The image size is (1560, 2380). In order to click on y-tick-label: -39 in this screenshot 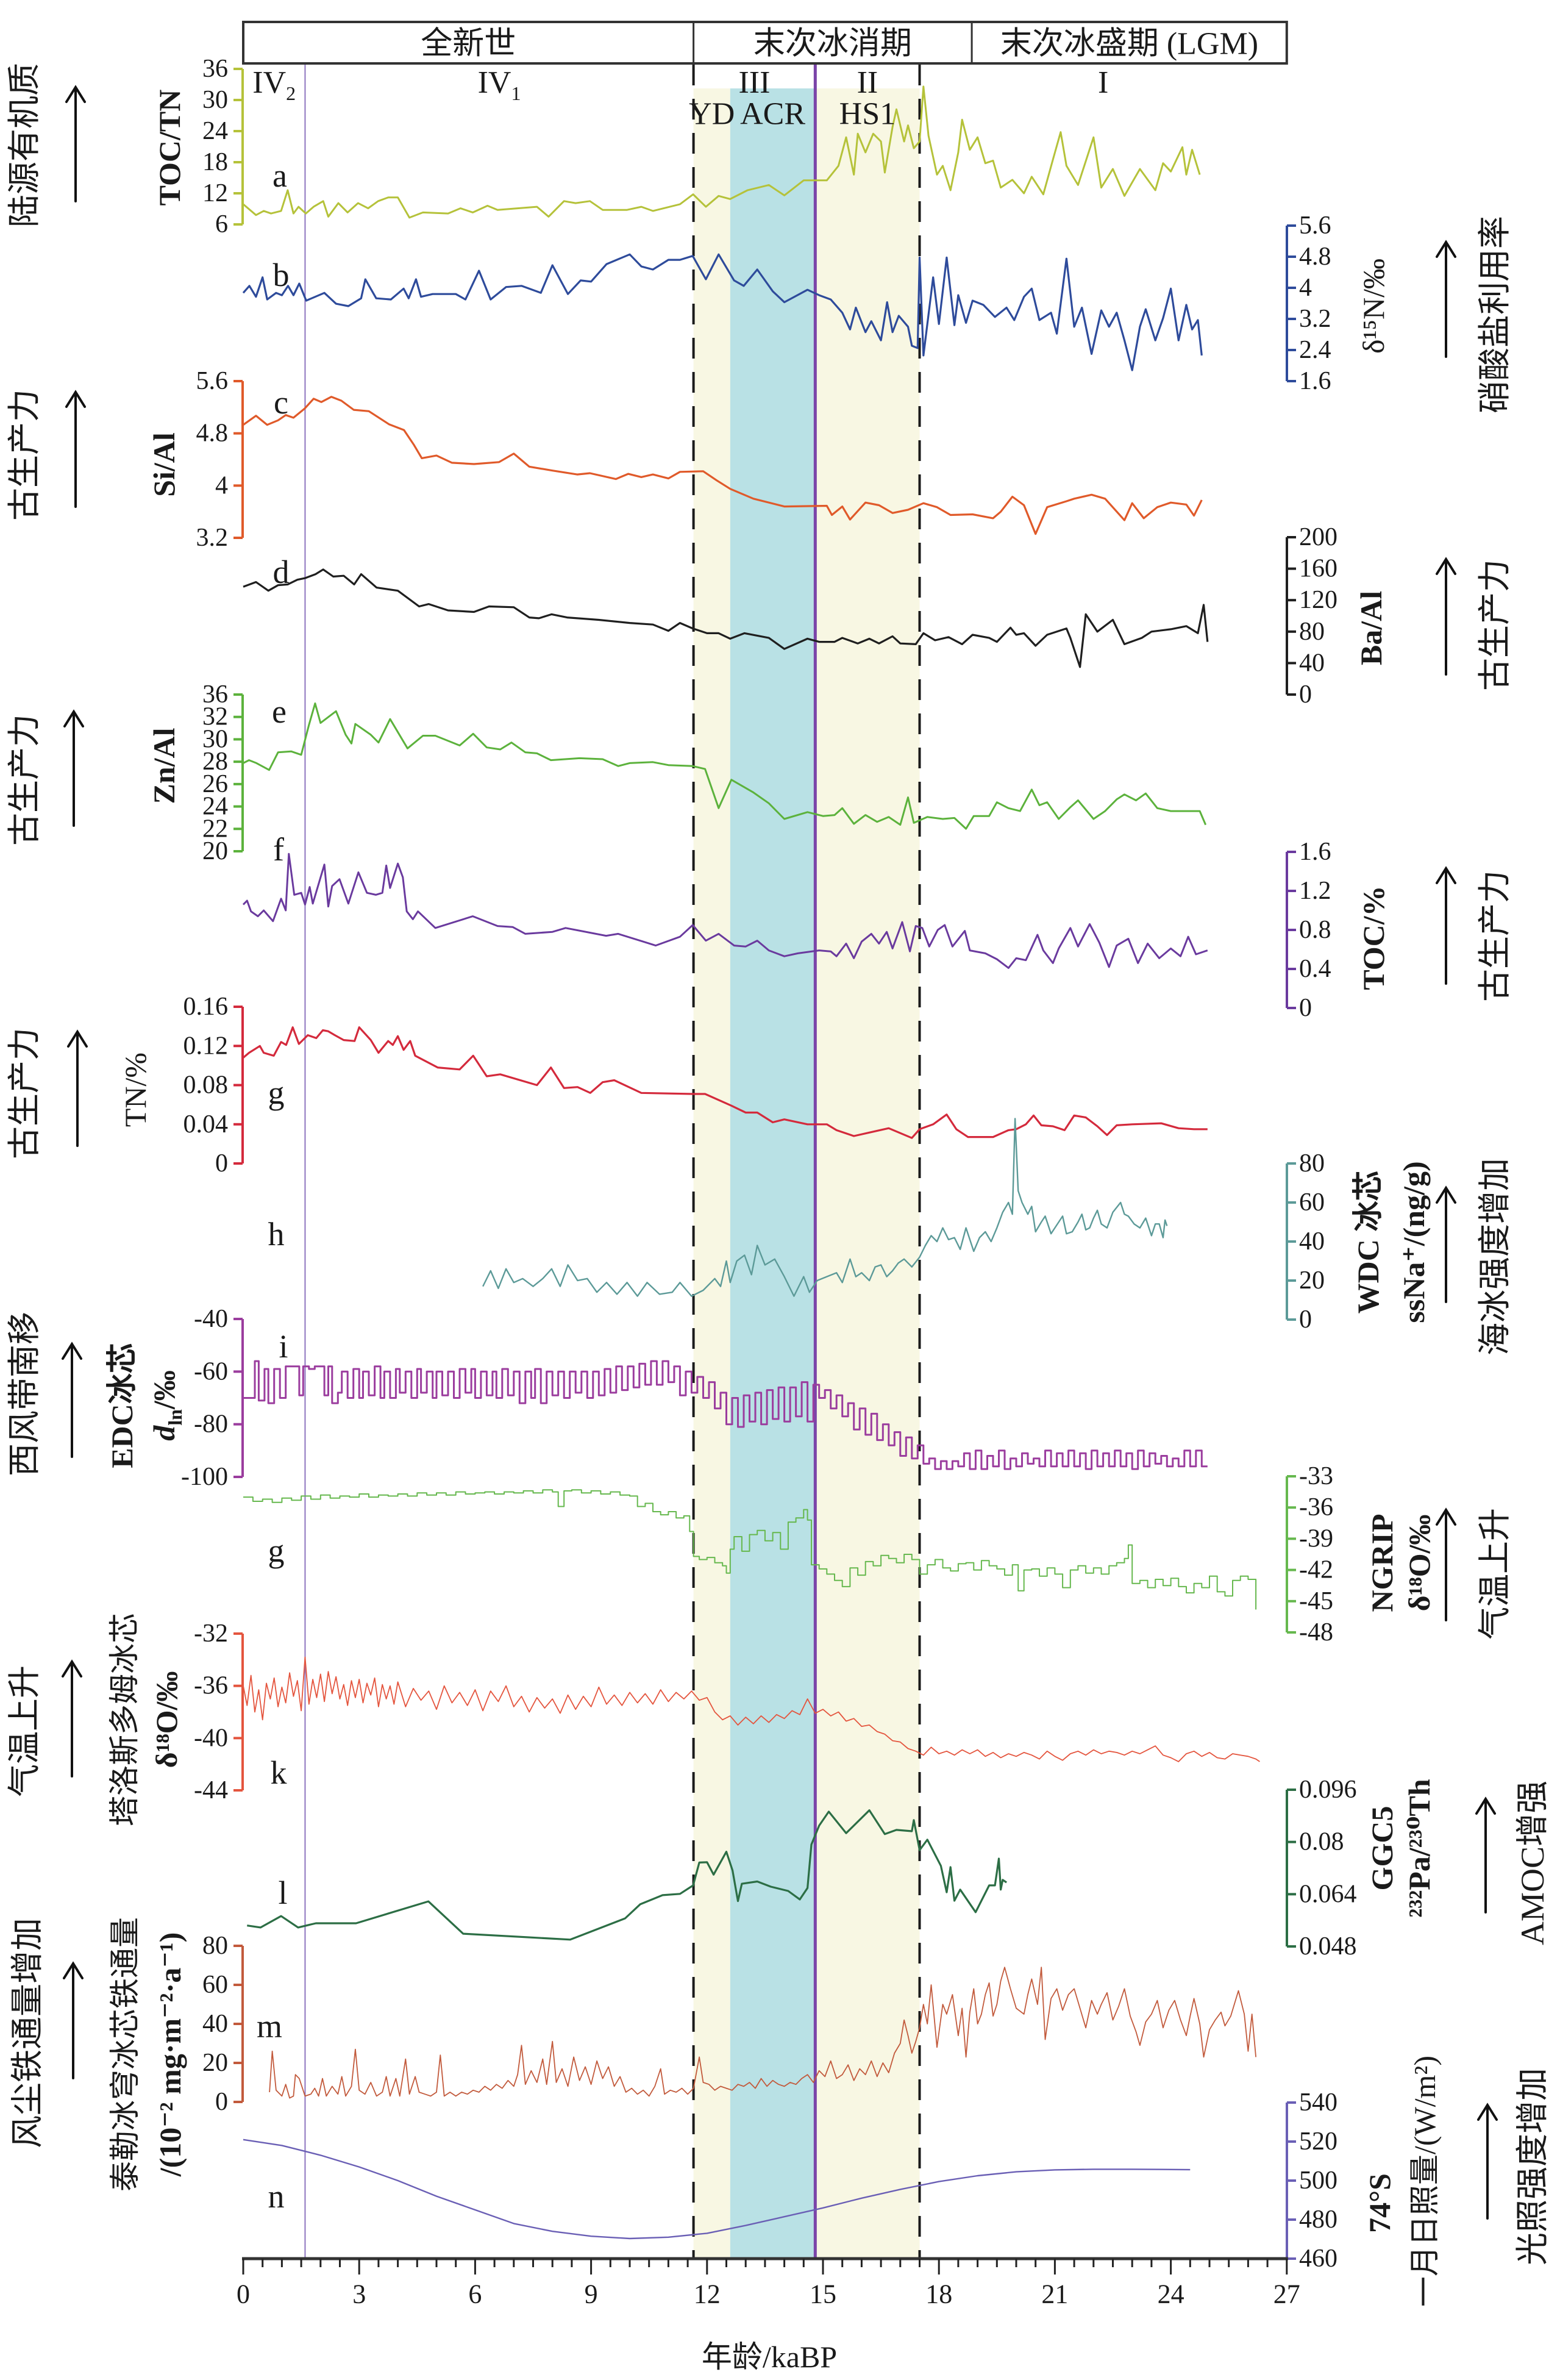, I will do `click(1316, 1538)`.